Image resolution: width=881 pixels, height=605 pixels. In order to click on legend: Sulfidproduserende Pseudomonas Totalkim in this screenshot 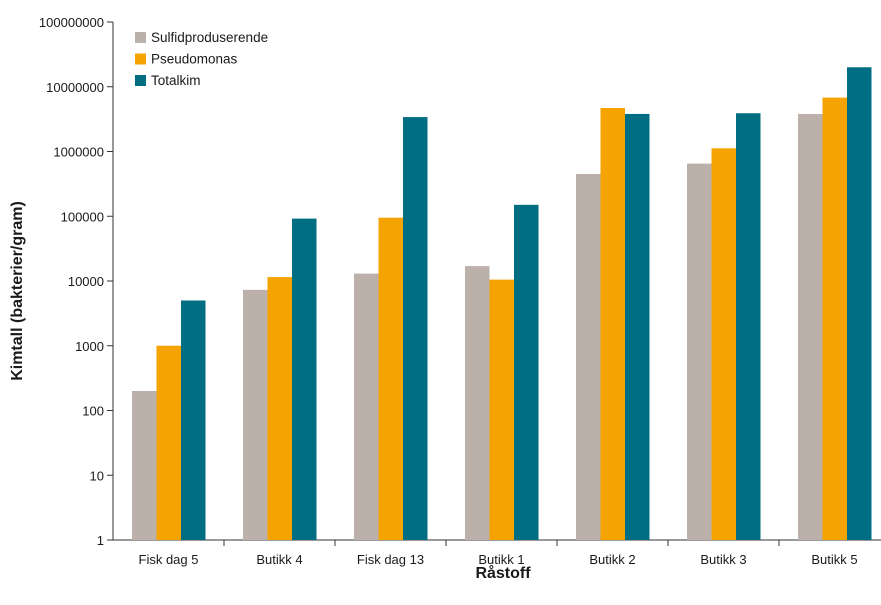, I will do `click(201, 59)`.